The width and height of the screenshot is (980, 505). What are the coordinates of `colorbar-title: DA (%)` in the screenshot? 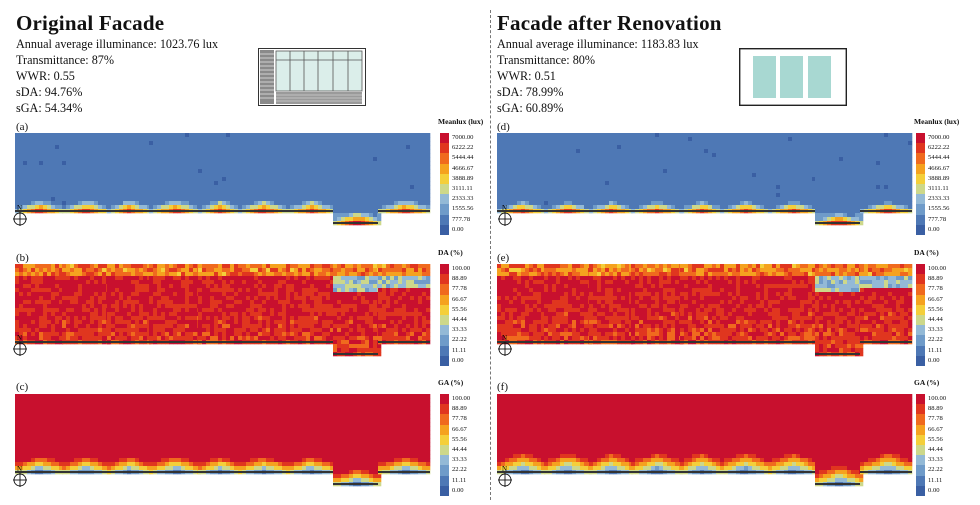 It's located at (450, 252).